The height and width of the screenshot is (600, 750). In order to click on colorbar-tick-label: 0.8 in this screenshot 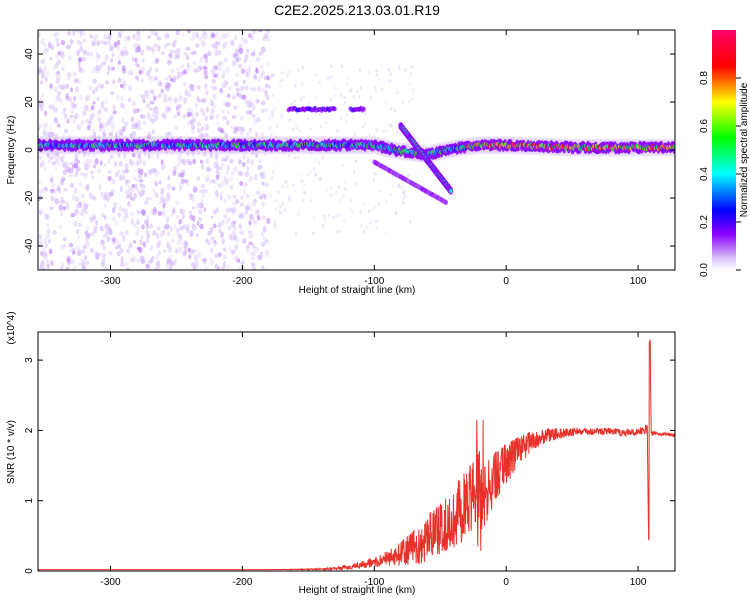, I will do `click(704, 78)`.